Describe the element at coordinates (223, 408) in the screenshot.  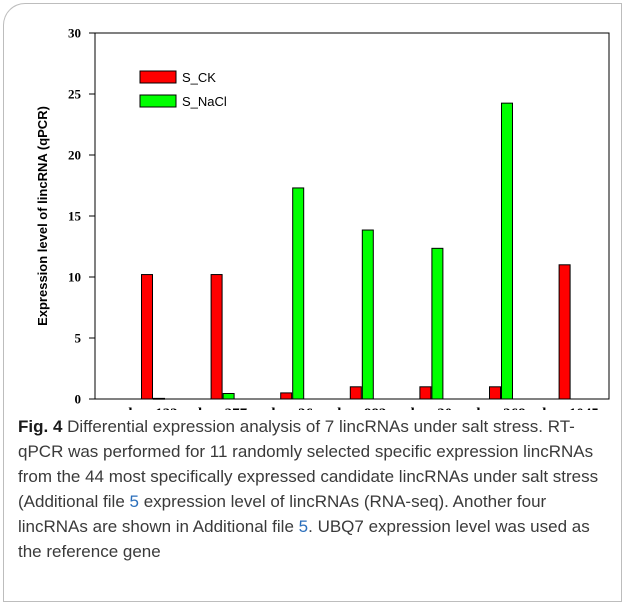
I see `x-tick-label: lnc_377` at that location.